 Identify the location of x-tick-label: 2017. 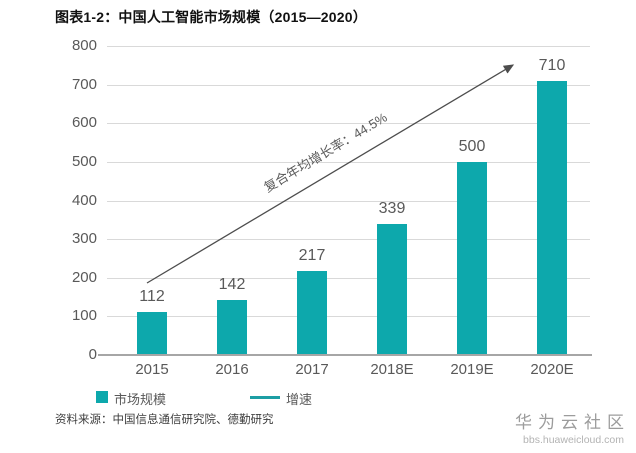
(312, 369).